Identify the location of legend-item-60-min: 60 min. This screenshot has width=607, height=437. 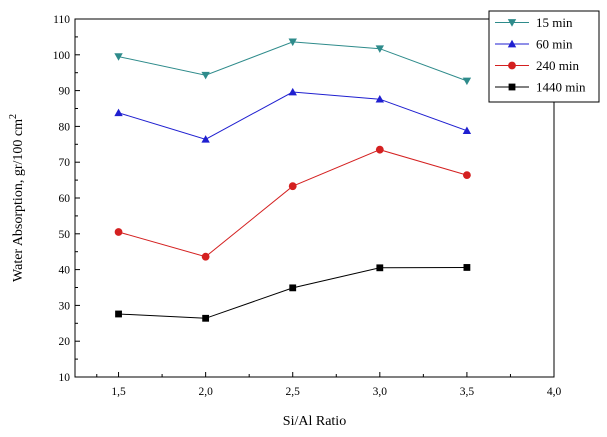
(534, 44).